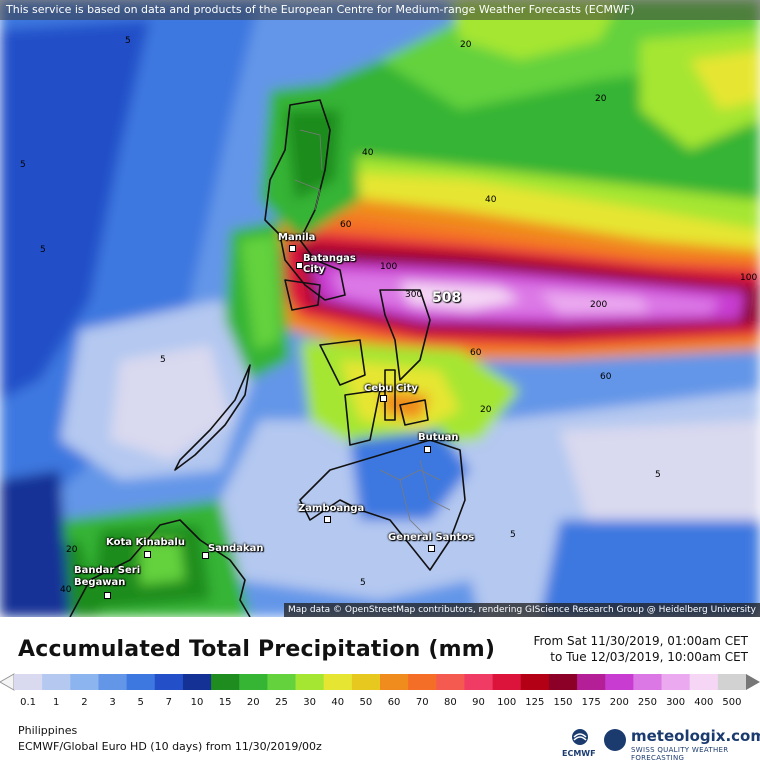 This screenshot has height=762, width=760. I want to click on scale-tick-label: 10, so click(197, 702).